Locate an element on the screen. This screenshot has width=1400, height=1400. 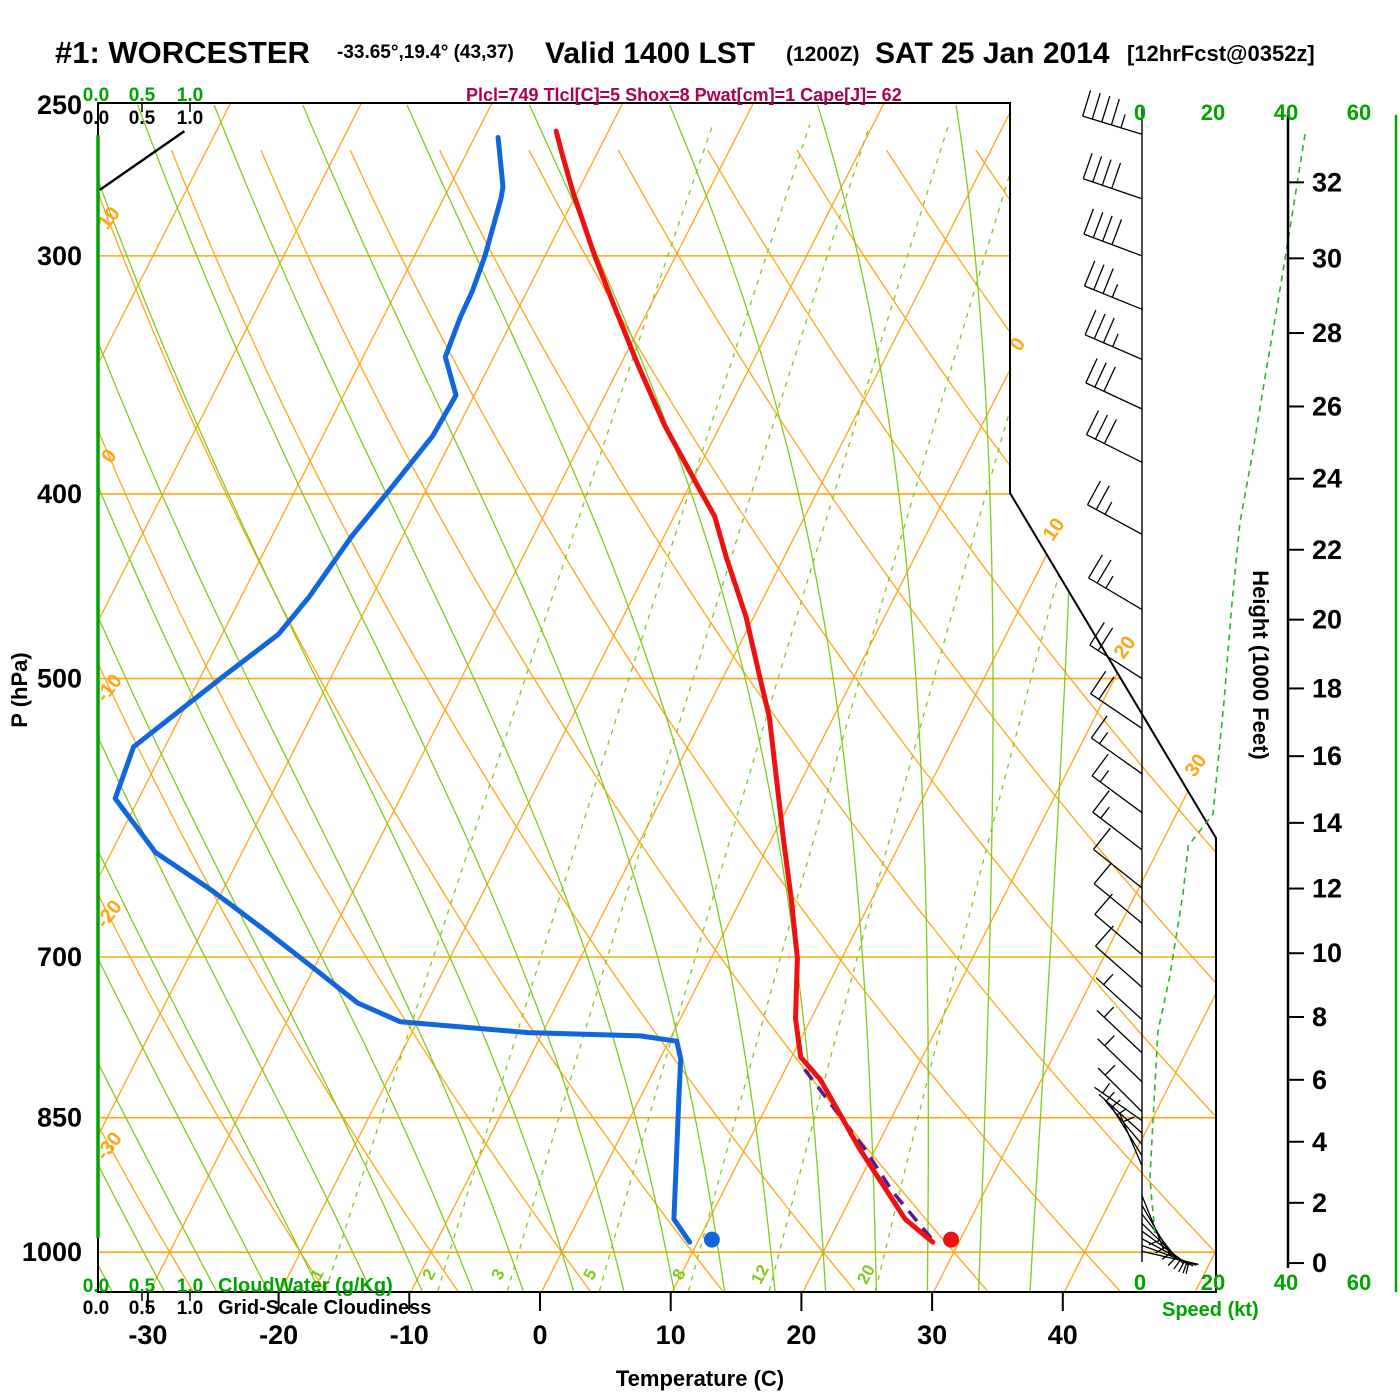
height-tick-label: 28 is located at coordinates (1327, 333).